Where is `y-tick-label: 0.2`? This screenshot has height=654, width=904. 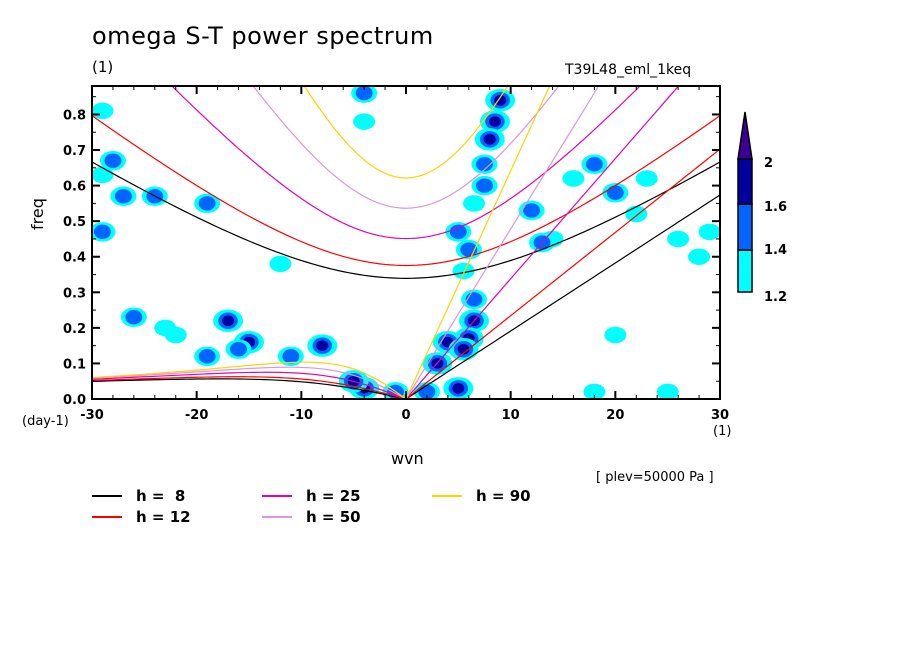 y-tick-label: 0.2 is located at coordinates (74, 329).